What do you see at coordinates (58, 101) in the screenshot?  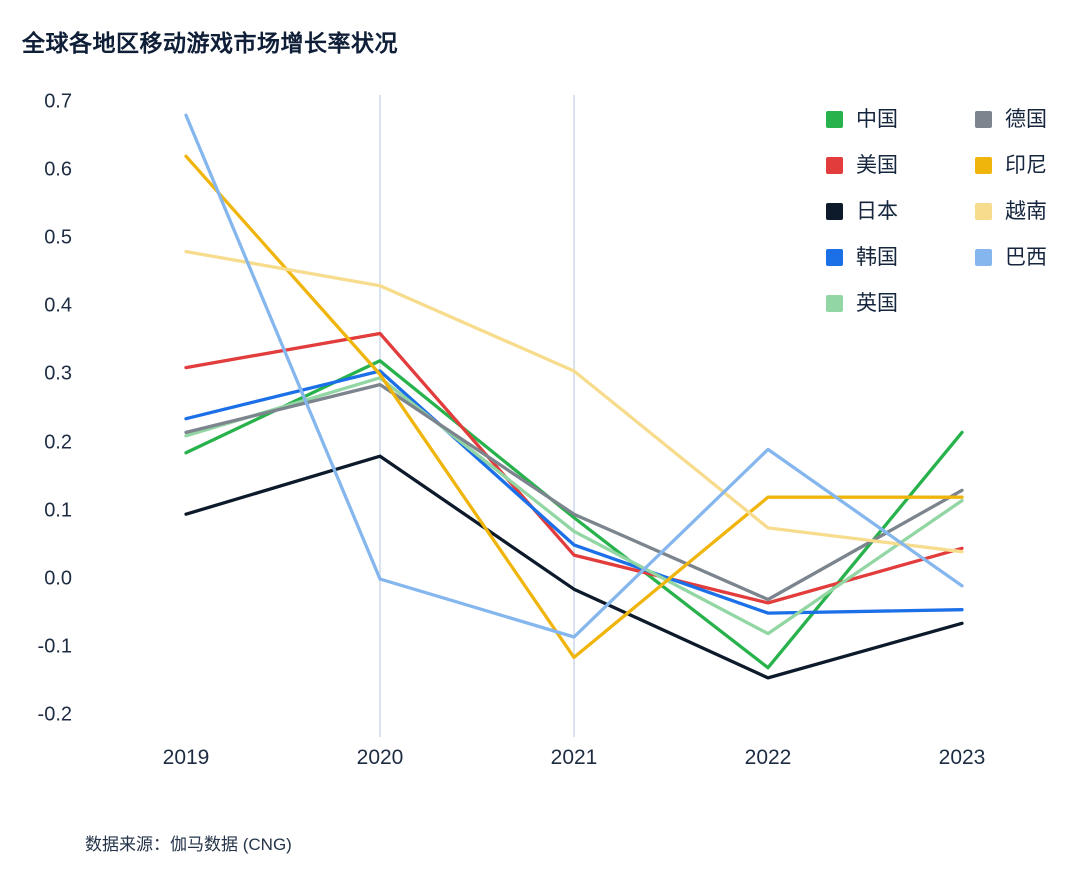 I see `y-tick-label: 0.7` at bounding box center [58, 101].